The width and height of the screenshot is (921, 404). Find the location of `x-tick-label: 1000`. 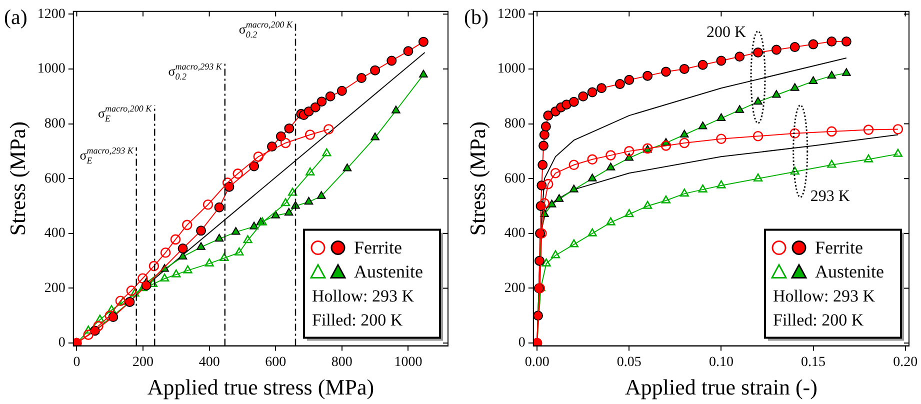

x-tick-label: 1000 is located at coordinates (408, 362).